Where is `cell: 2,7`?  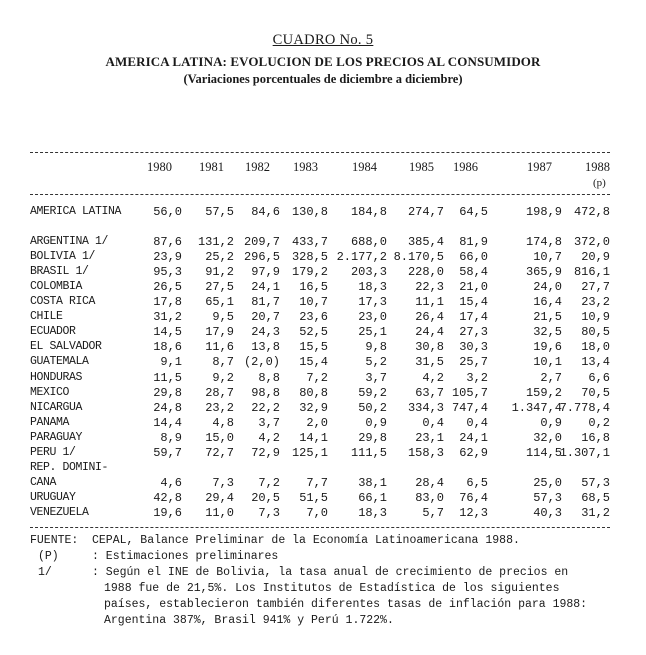 cell: 2,7 is located at coordinates (551, 377).